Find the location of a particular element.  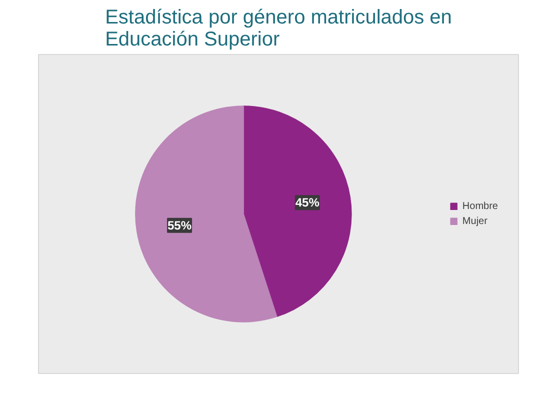

legend-label: Mujer is located at coordinates (475, 221).